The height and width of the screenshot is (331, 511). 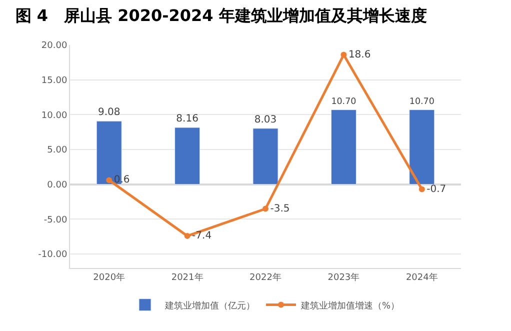 I want to click on data-label: 9.08, so click(x=109, y=112).